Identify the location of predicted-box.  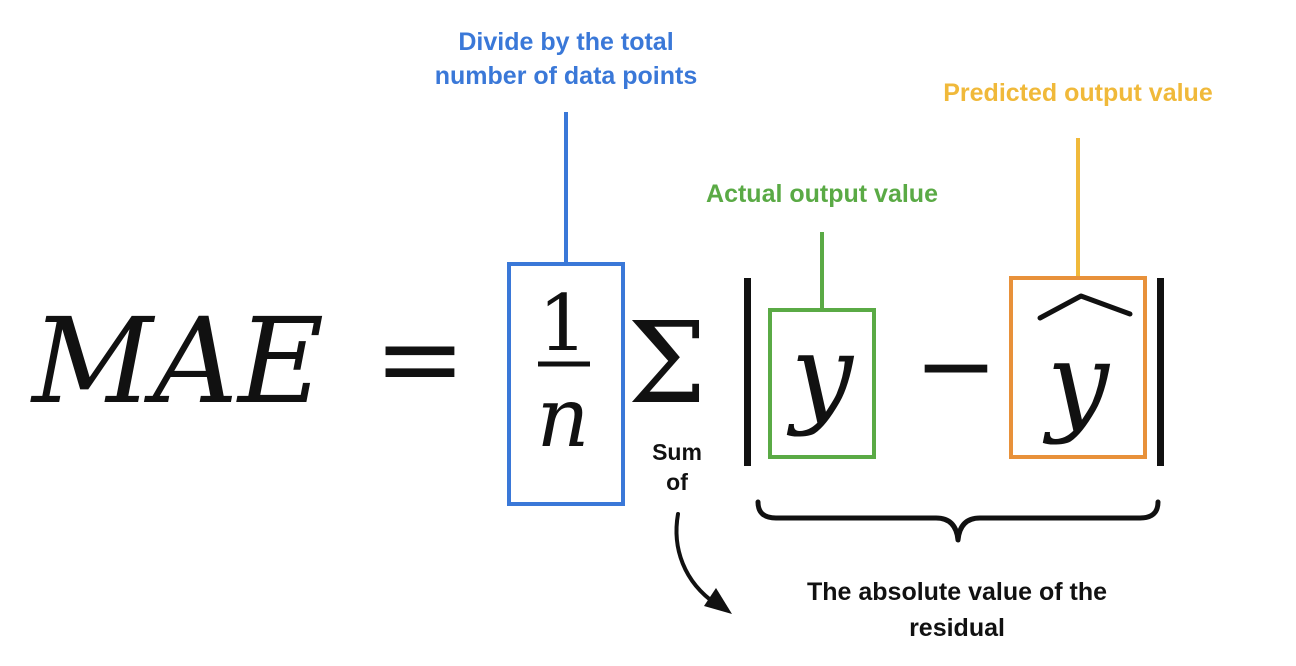
(1078, 367).